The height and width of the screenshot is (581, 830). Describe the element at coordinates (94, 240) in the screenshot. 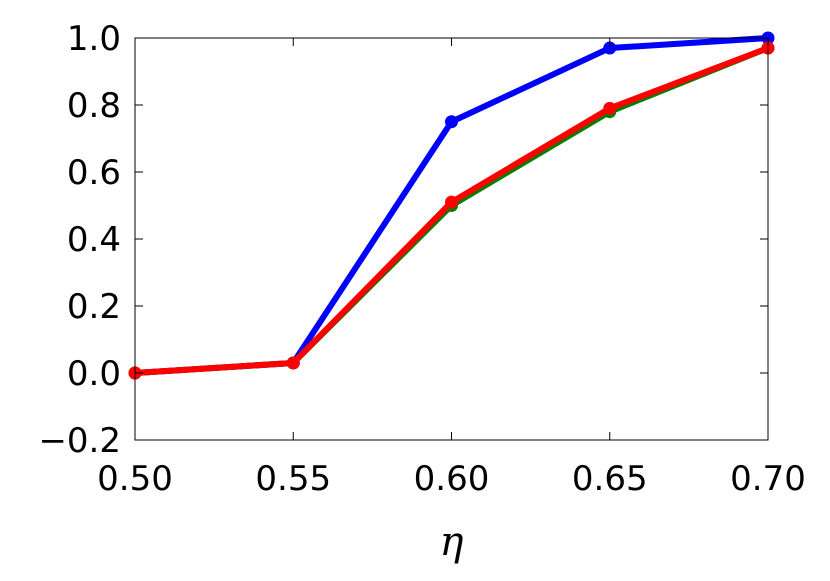

I see `y-tick-label: 0.4` at that location.